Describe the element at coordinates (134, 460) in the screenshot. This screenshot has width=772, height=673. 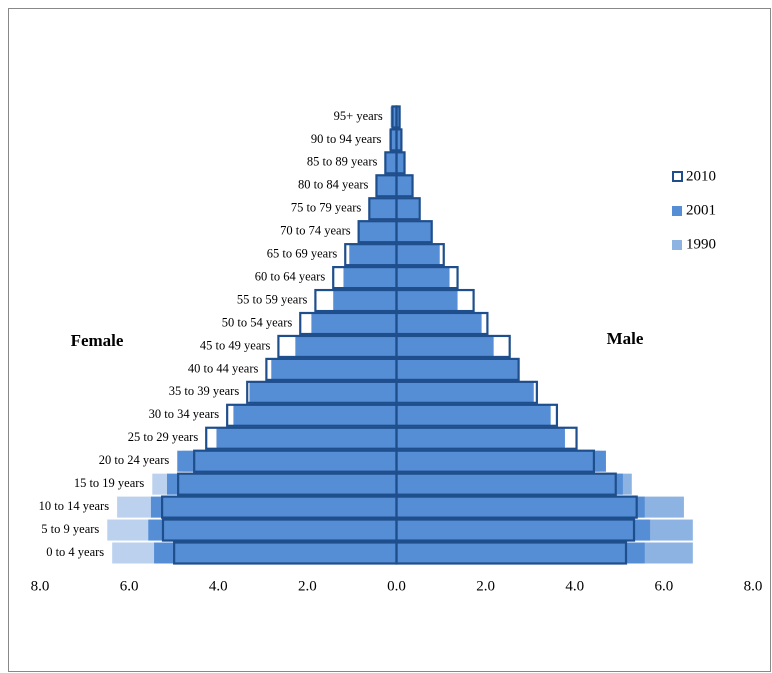
I see `category-label: 20 to 24 years` at that location.